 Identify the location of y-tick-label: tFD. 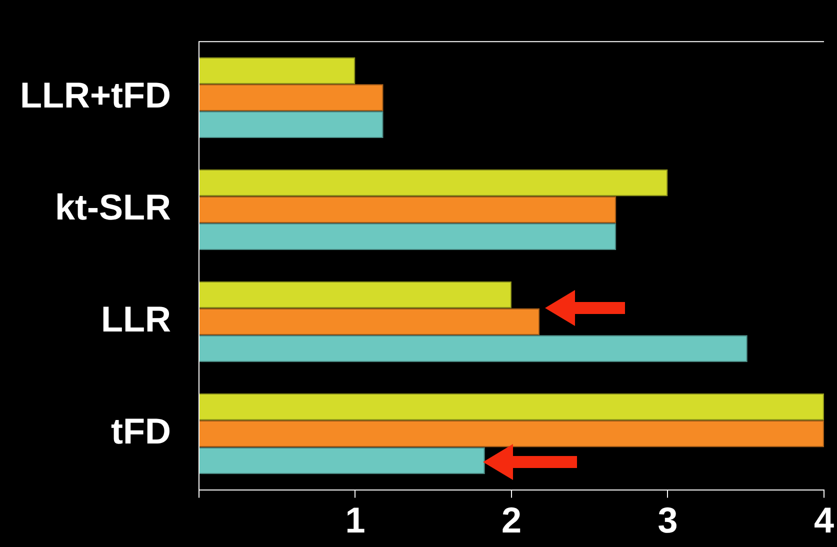
(140, 431).